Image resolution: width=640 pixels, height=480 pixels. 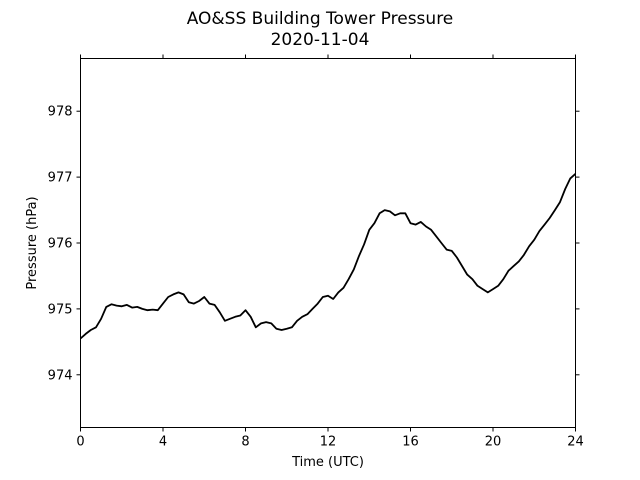 I want to click on y-tick-label: 978, so click(x=60, y=112).